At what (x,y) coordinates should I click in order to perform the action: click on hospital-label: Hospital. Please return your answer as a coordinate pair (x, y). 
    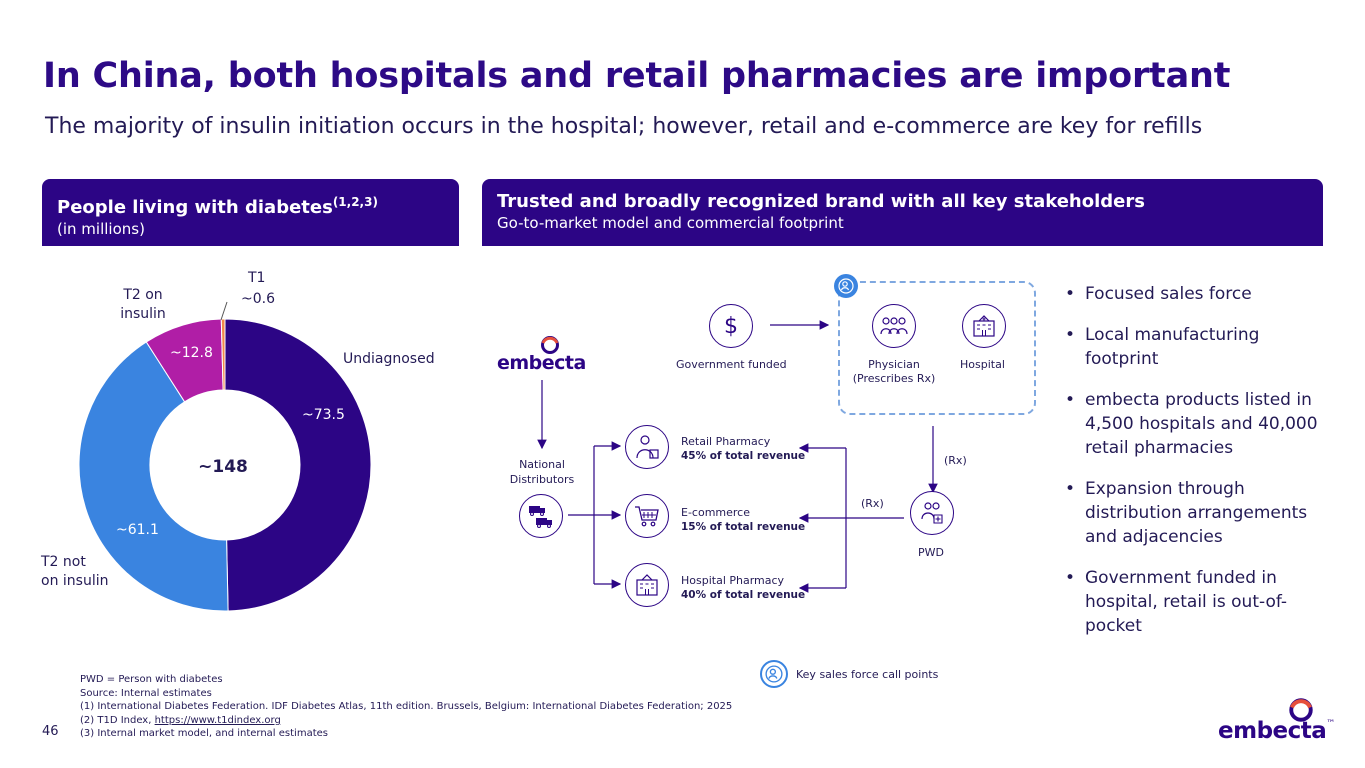
    Looking at the image, I should click on (982, 364).